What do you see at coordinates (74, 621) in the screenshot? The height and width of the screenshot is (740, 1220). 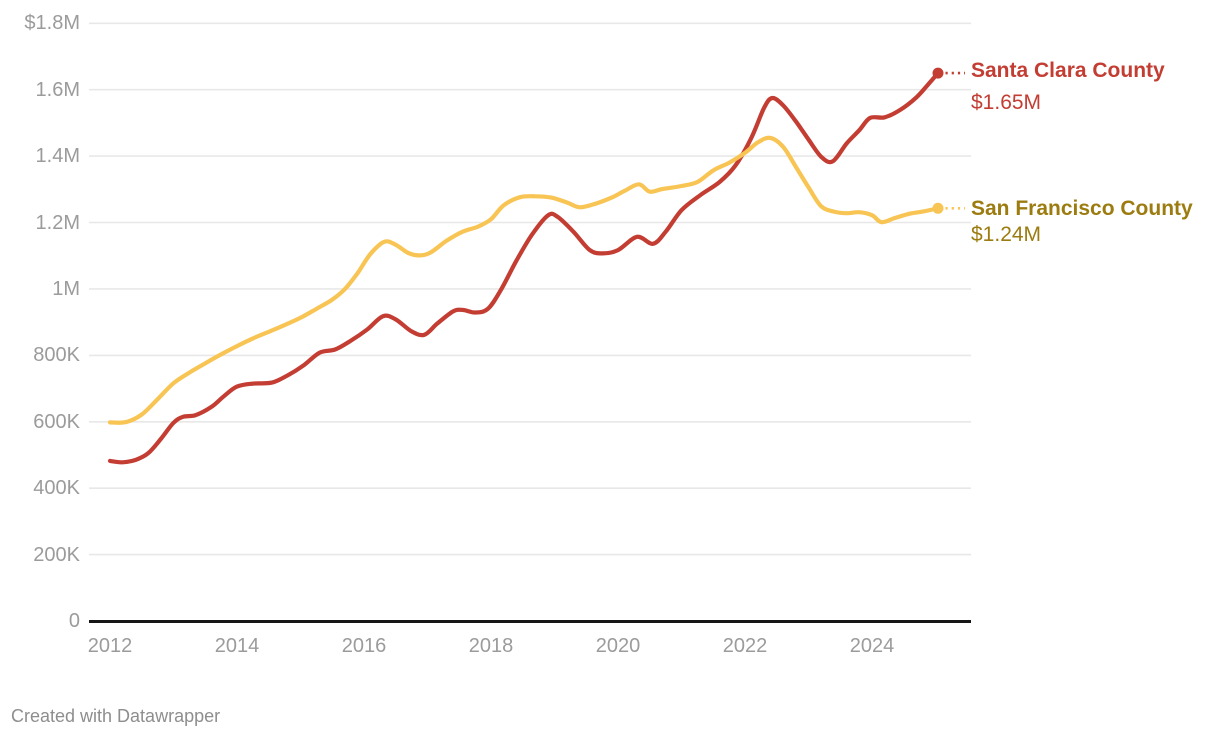 I see `y-tick-label: 0` at bounding box center [74, 621].